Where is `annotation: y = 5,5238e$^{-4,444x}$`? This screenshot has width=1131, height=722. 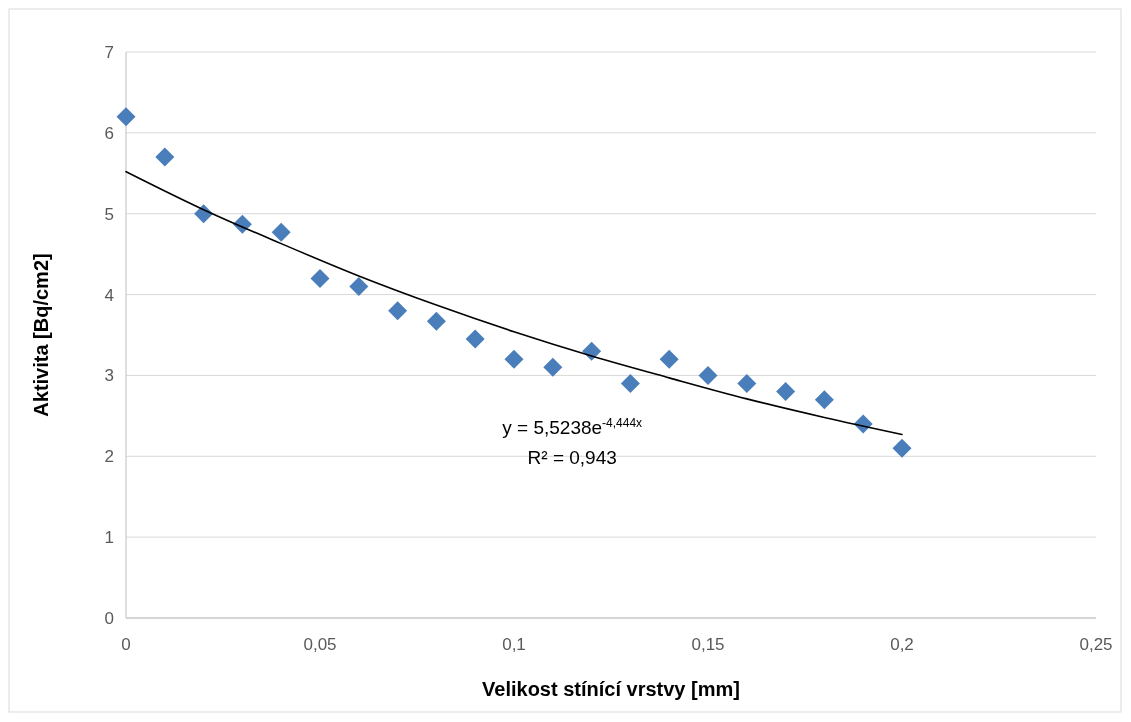
annotation: y = 5,5238e$^{-4,444x}$ is located at coordinates (572, 427).